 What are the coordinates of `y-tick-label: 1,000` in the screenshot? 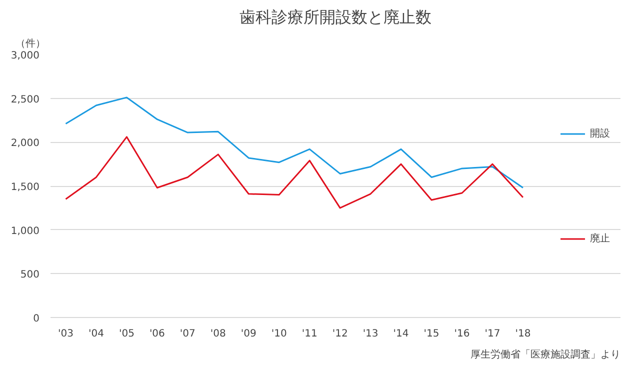 It's located at (25, 231).